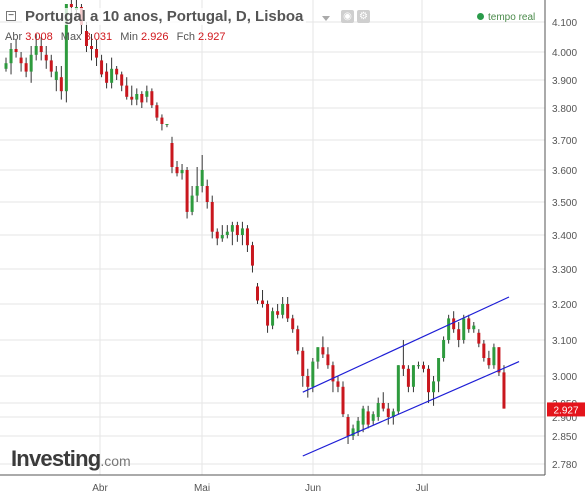 The width and height of the screenshot is (586, 495). What do you see at coordinates (98, 37) in the screenshot?
I see `high-value: 3.031` at bounding box center [98, 37].